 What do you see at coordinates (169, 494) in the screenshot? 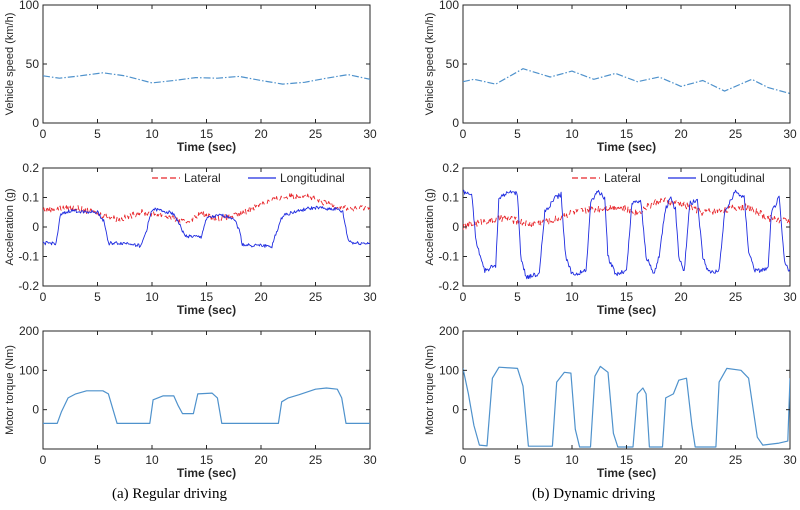
I see `caption-left: (a) Regular driving` at bounding box center [169, 494].